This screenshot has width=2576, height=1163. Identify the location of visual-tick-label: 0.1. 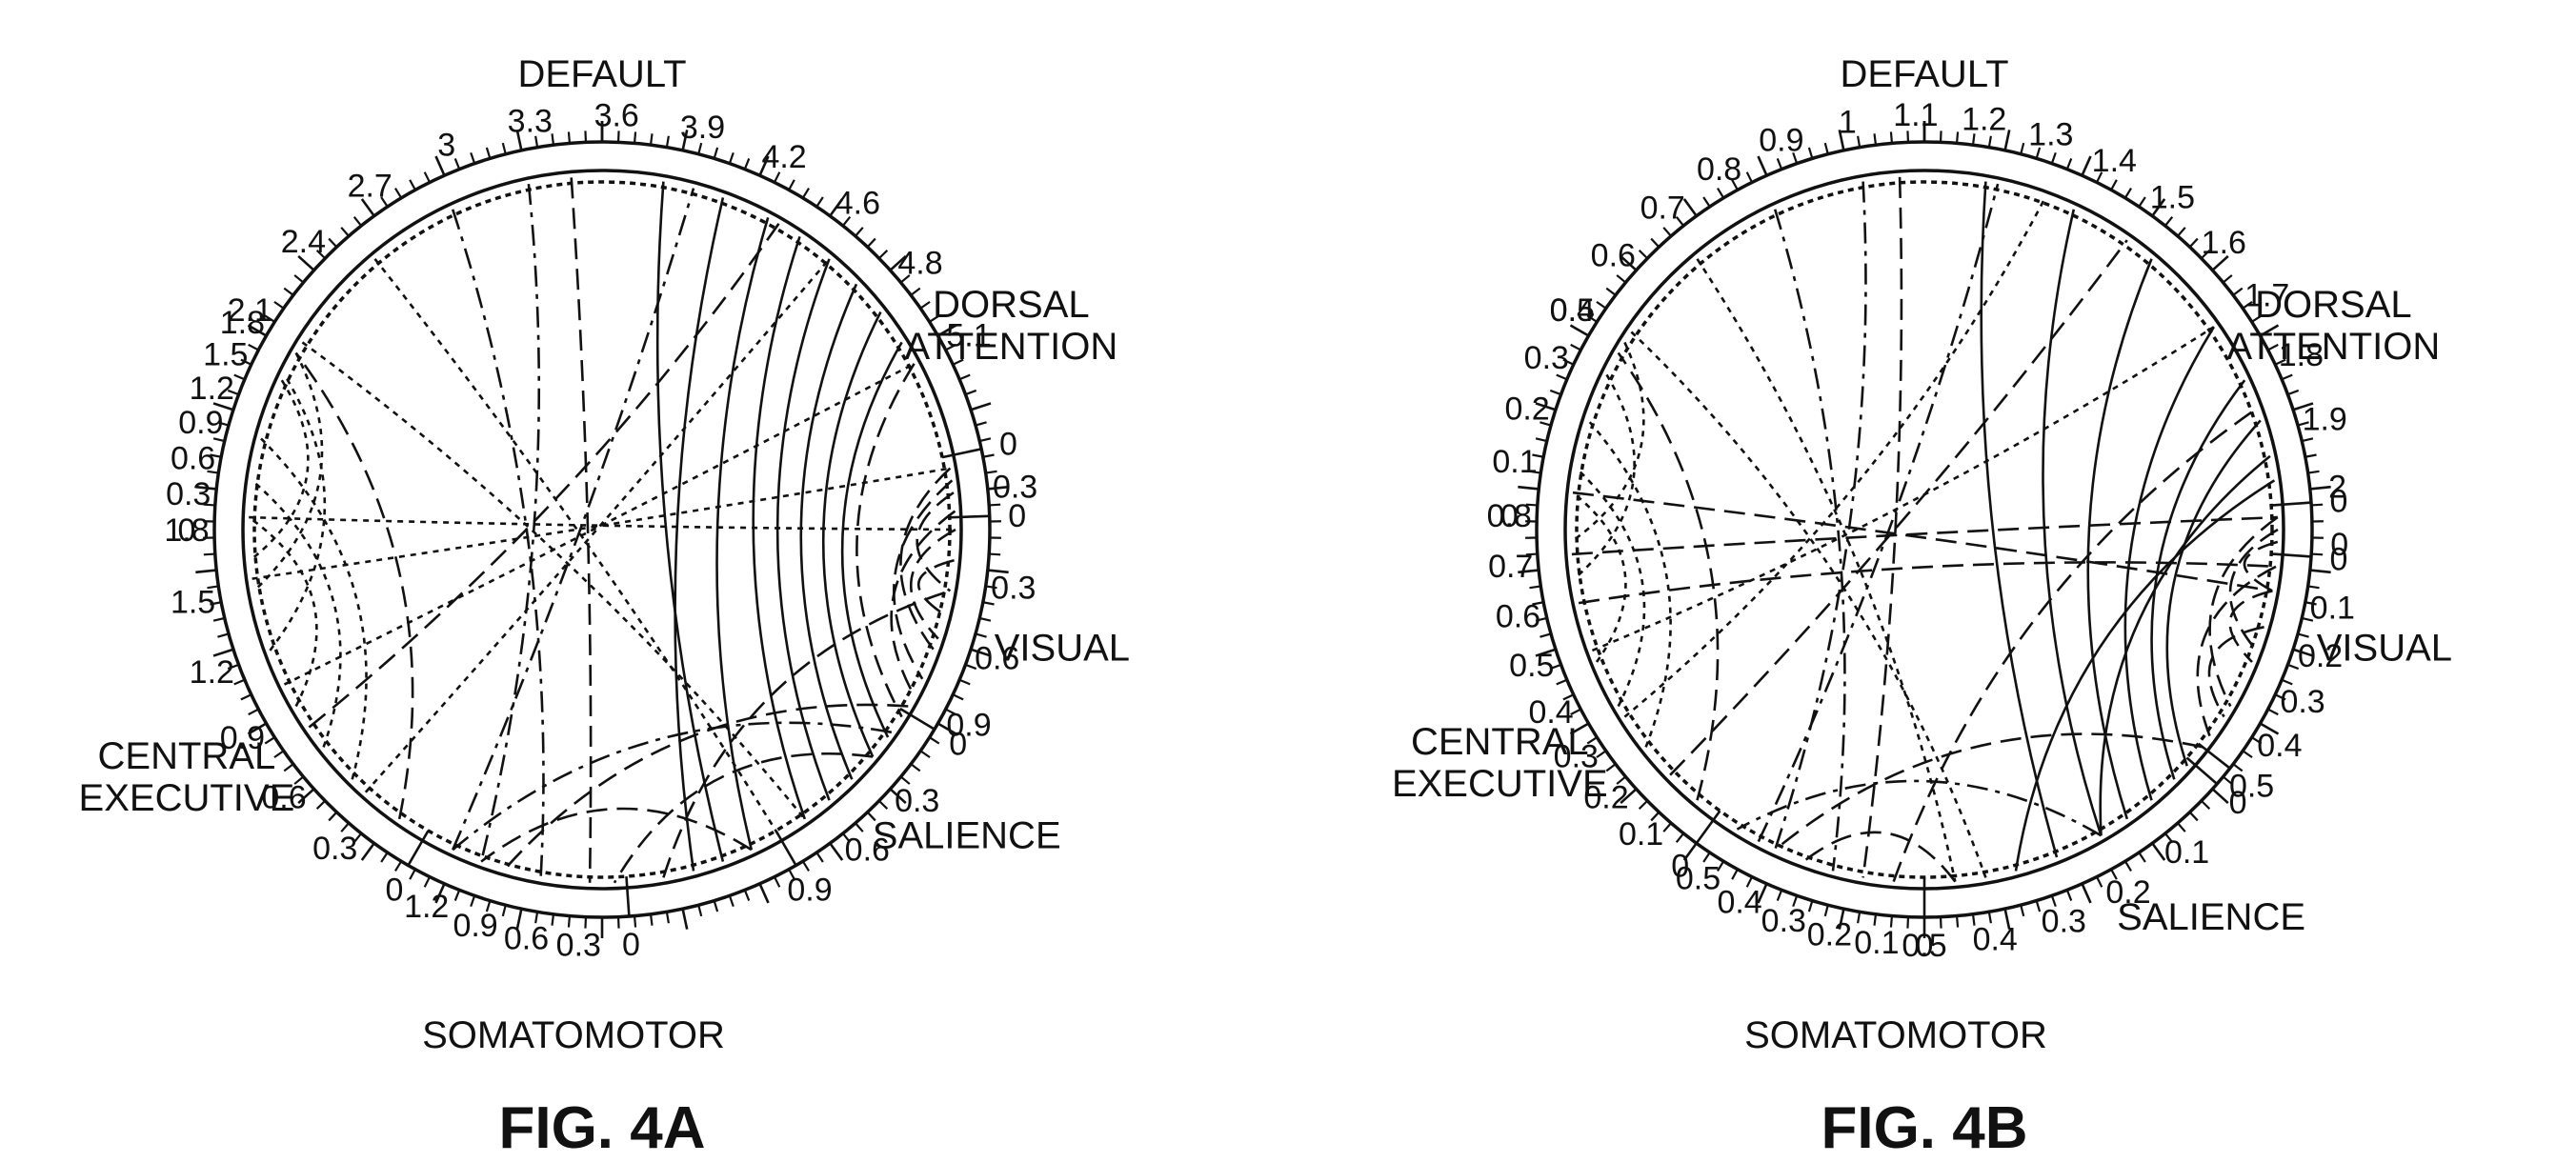
(2332, 609).